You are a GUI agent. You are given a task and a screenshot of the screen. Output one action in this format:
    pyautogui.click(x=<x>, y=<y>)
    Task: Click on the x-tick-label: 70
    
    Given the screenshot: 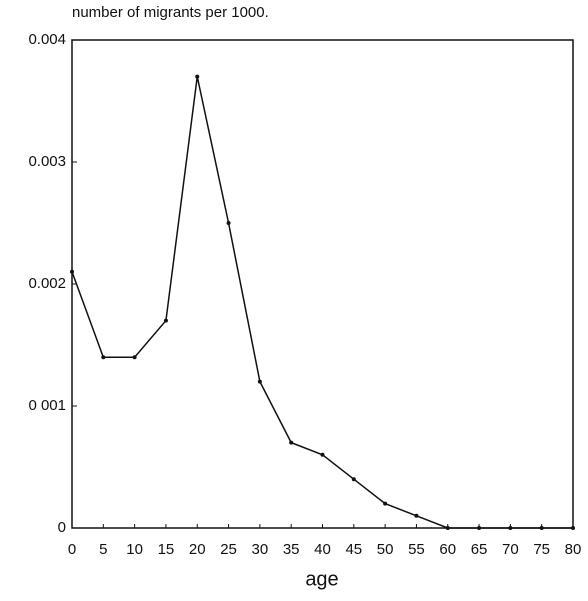 What is the action you would take?
    pyautogui.click(x=510, y=549)
    